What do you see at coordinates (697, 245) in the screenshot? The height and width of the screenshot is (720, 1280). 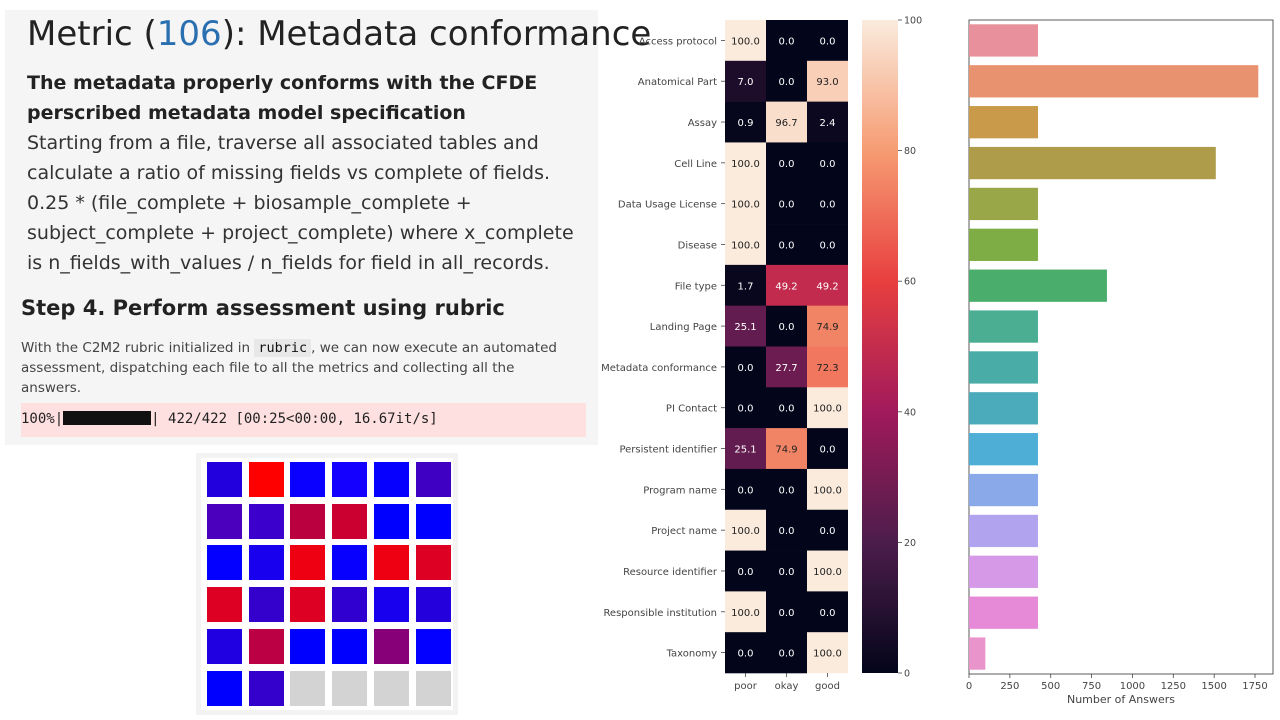 I see `heatmap-row-label: Disease` at bounding box center [697, 245].